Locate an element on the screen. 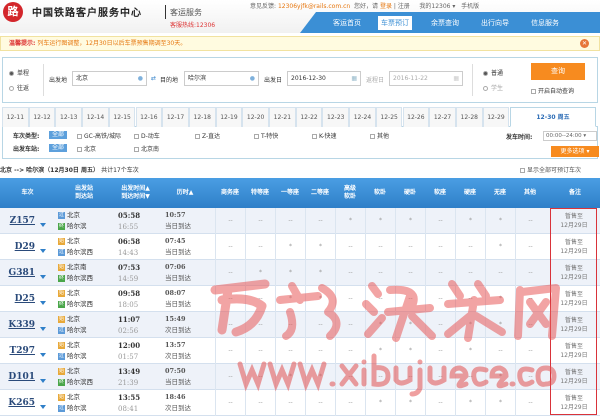  date-tab: 12-25 is located at coordinates (389, 117).